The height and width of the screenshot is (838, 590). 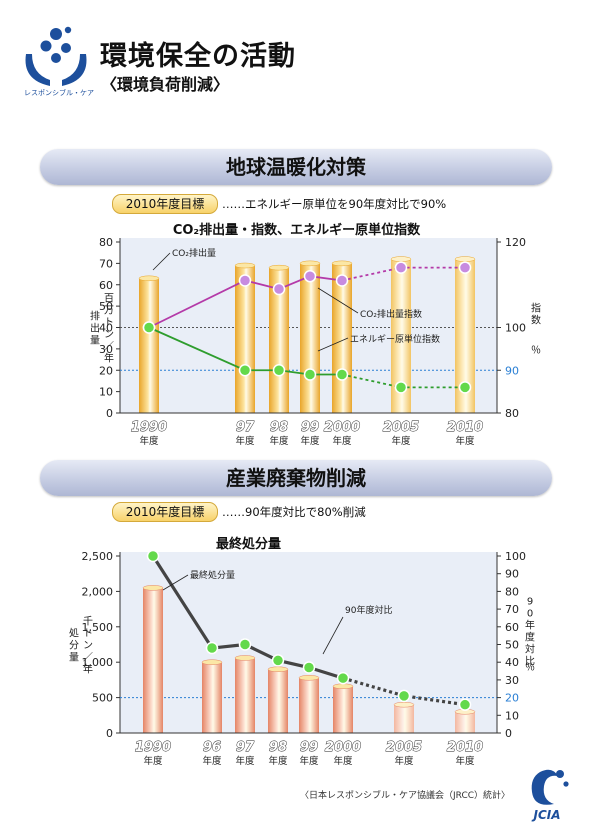 I want to click on annotation-label: エネルギー原単位指数, so click(x=395, y=339).